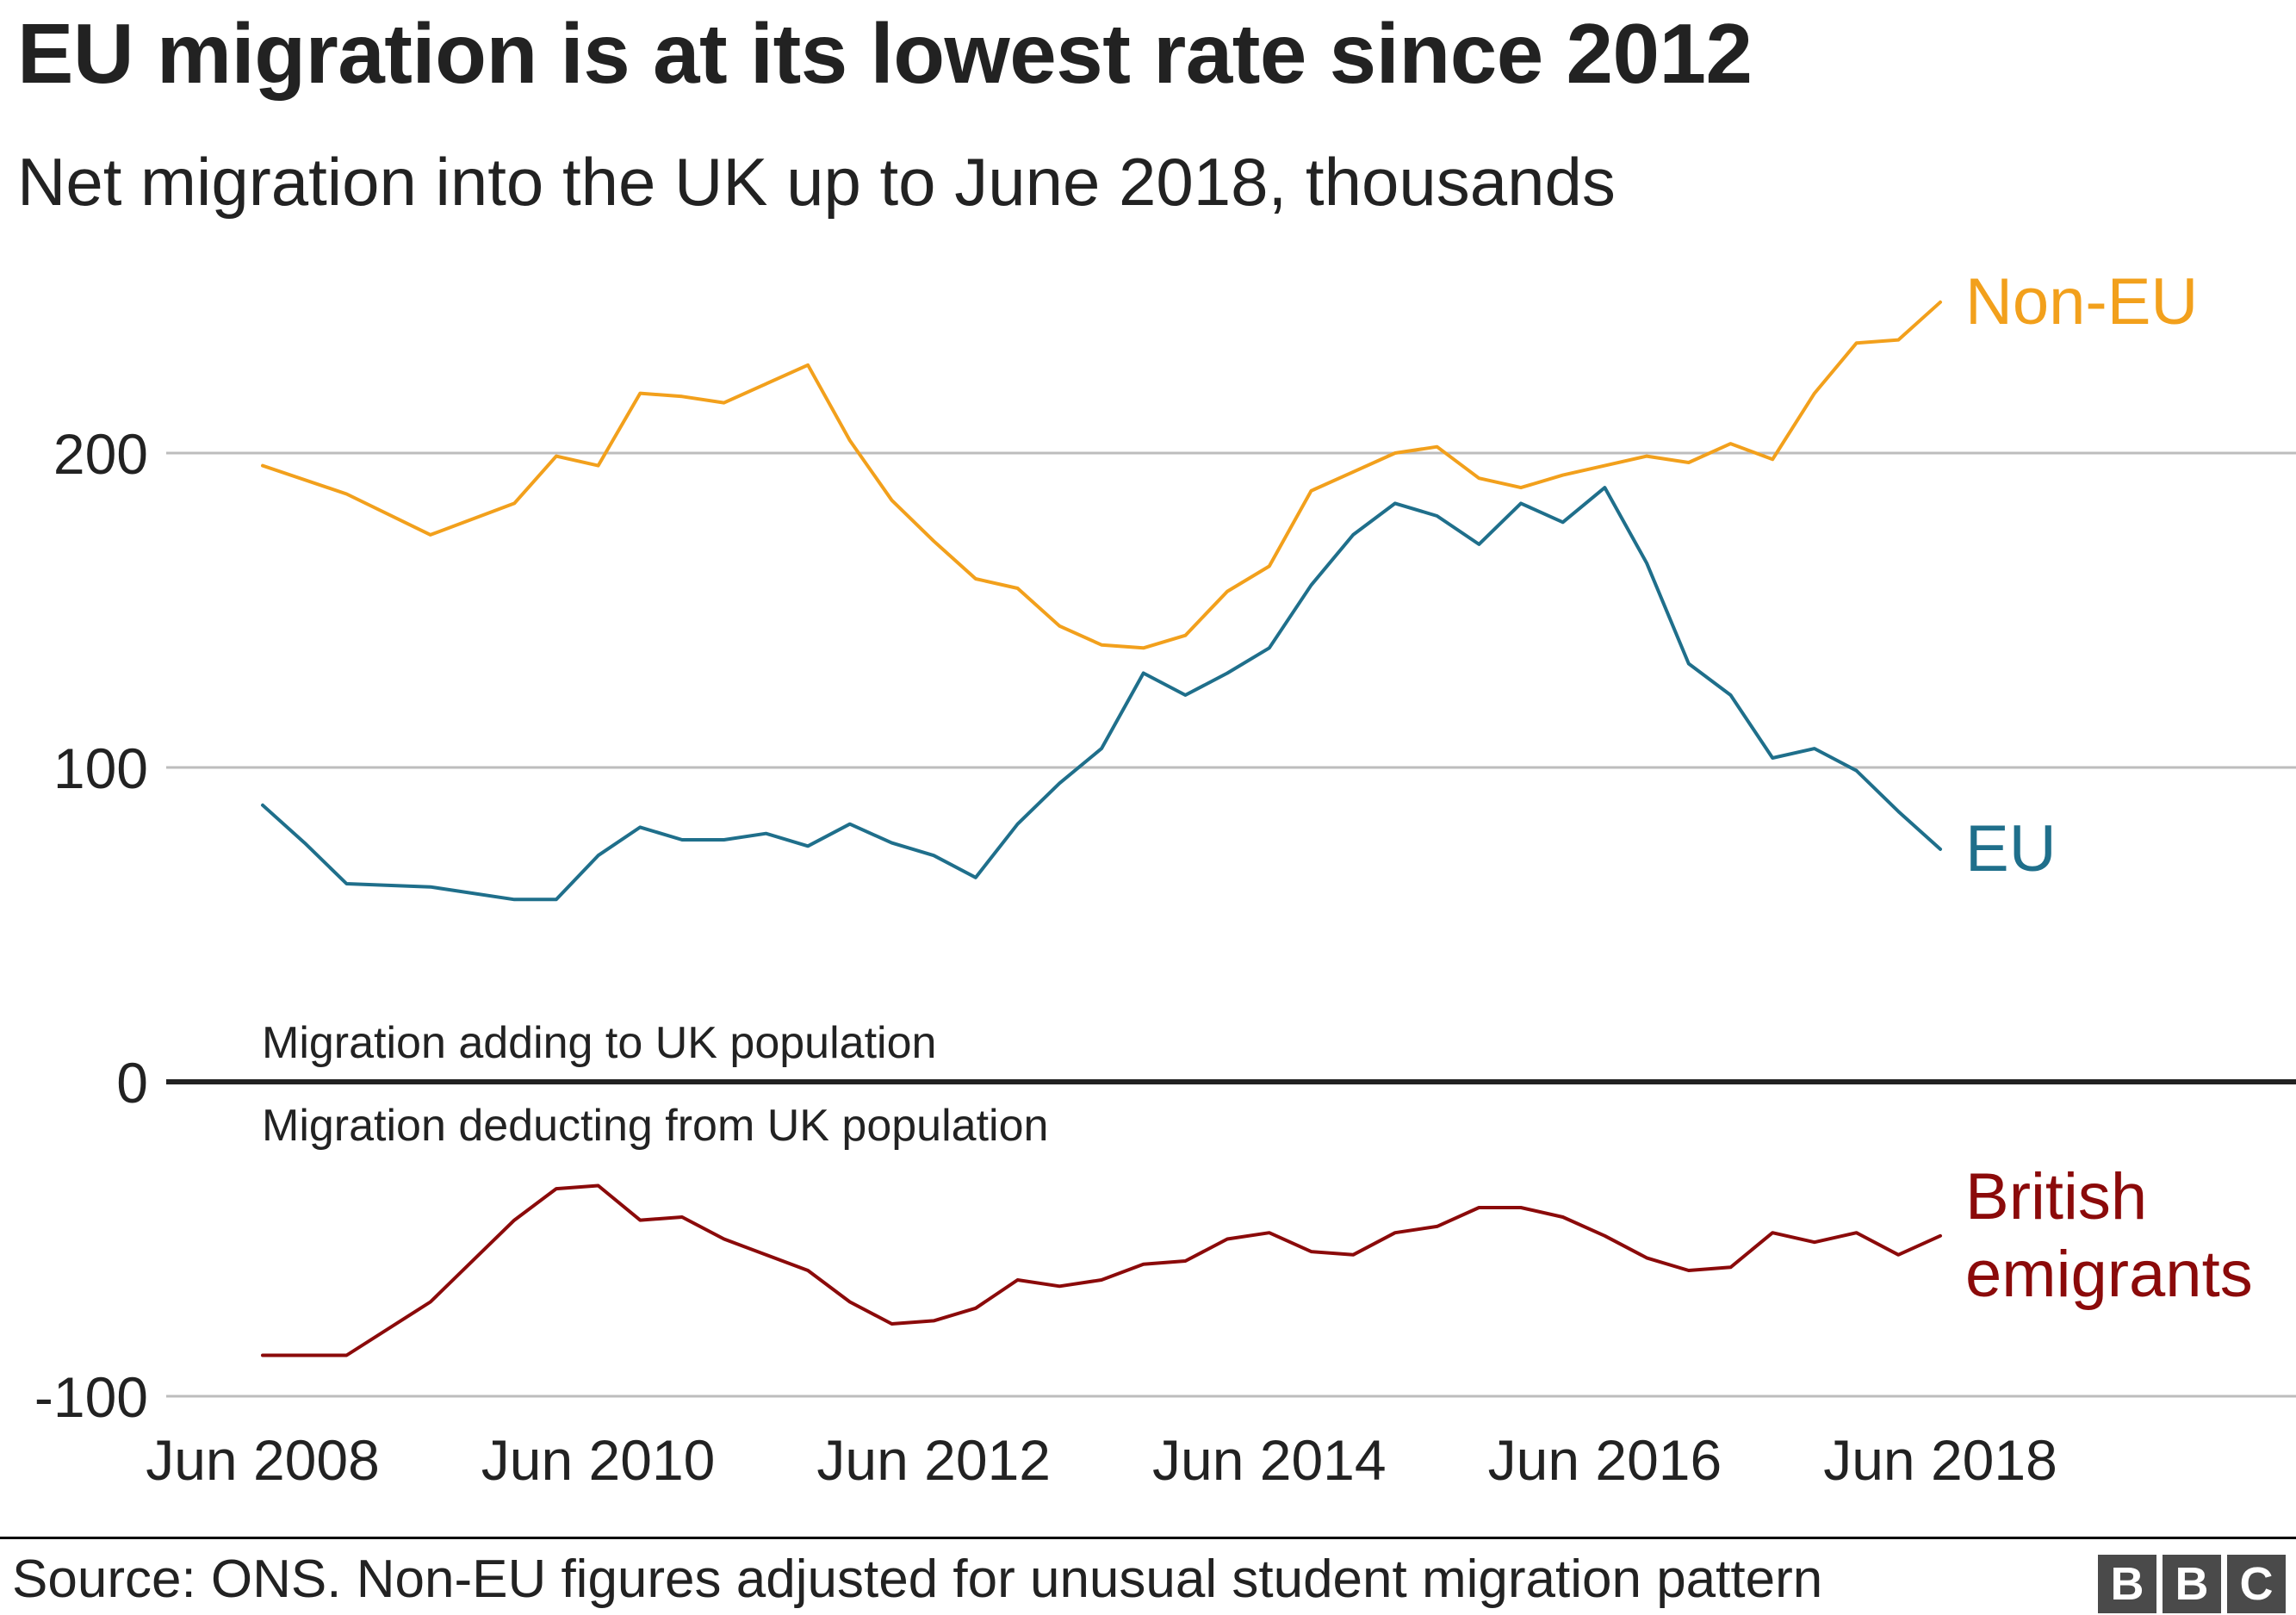  I want to click on series-label-non-eu: Non-EU, so click(2081, 302).